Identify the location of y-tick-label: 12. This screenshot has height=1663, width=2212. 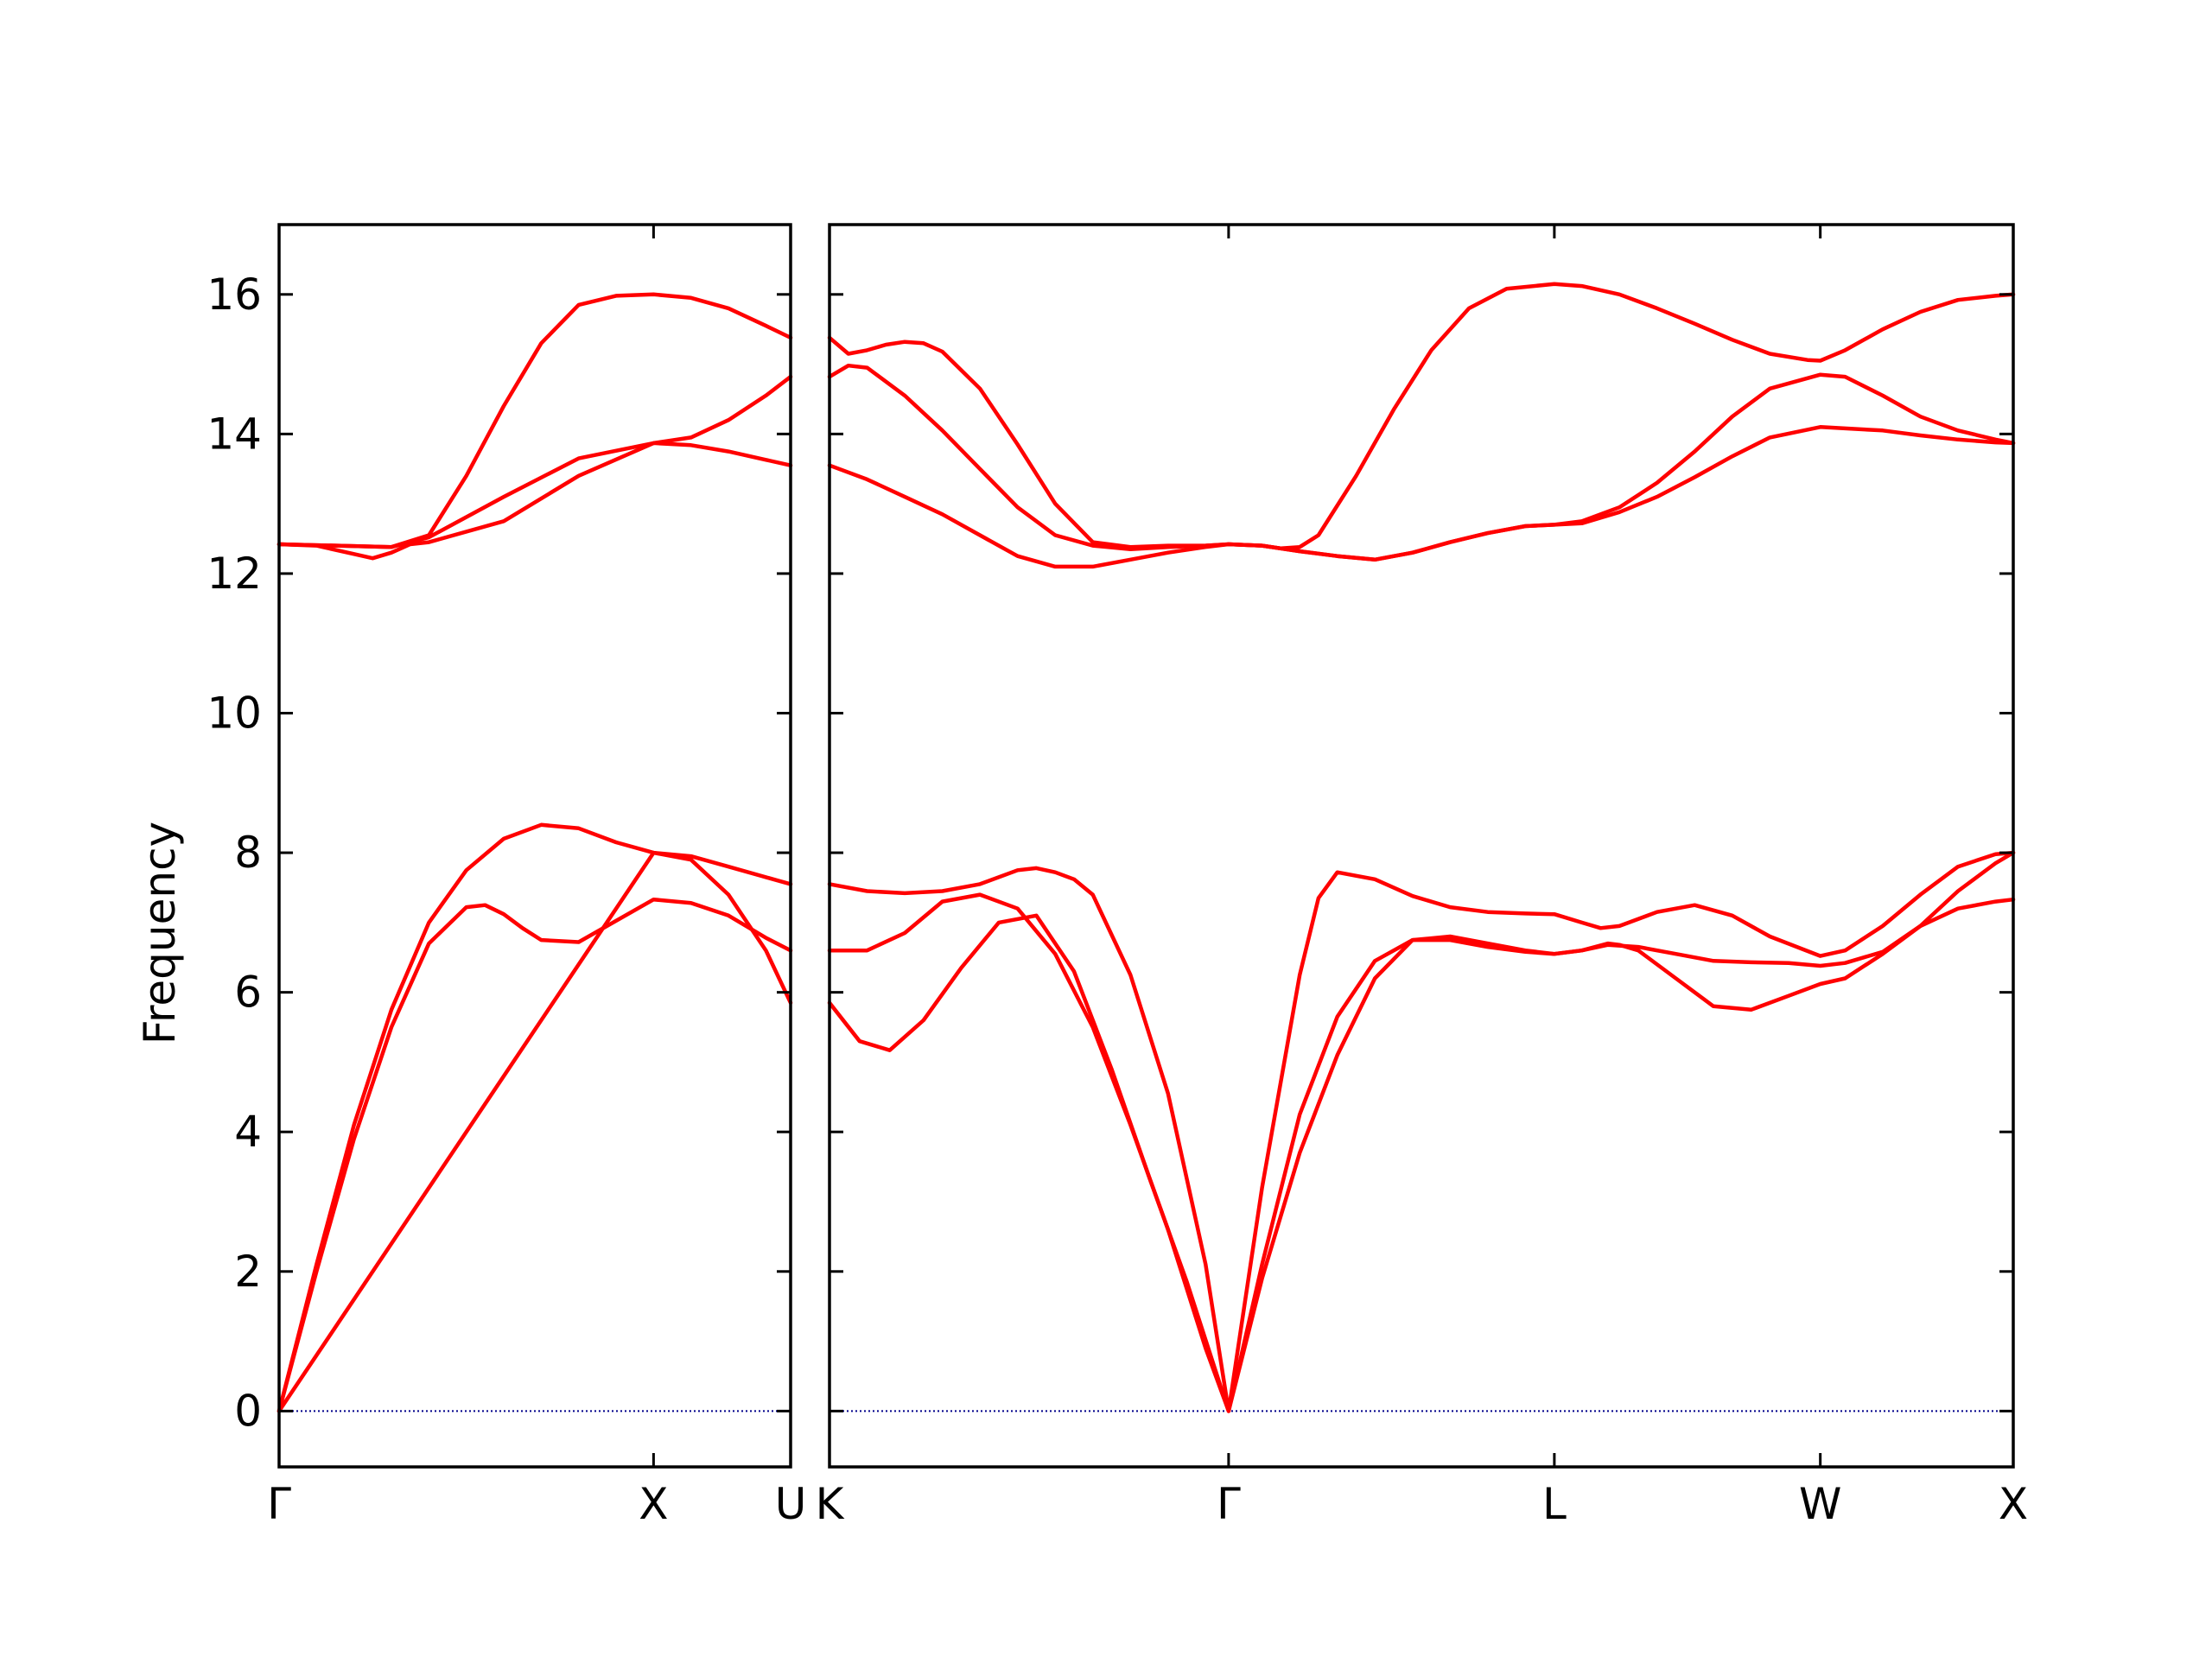
(234, 574).